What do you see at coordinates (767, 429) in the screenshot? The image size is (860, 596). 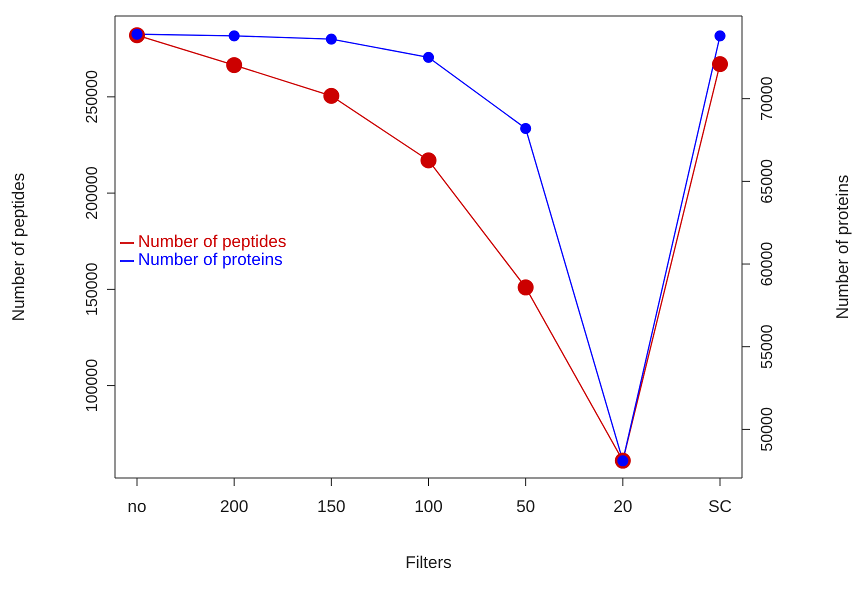 I see `y2-tick-label: 50000` at bounding box center [767, 429].